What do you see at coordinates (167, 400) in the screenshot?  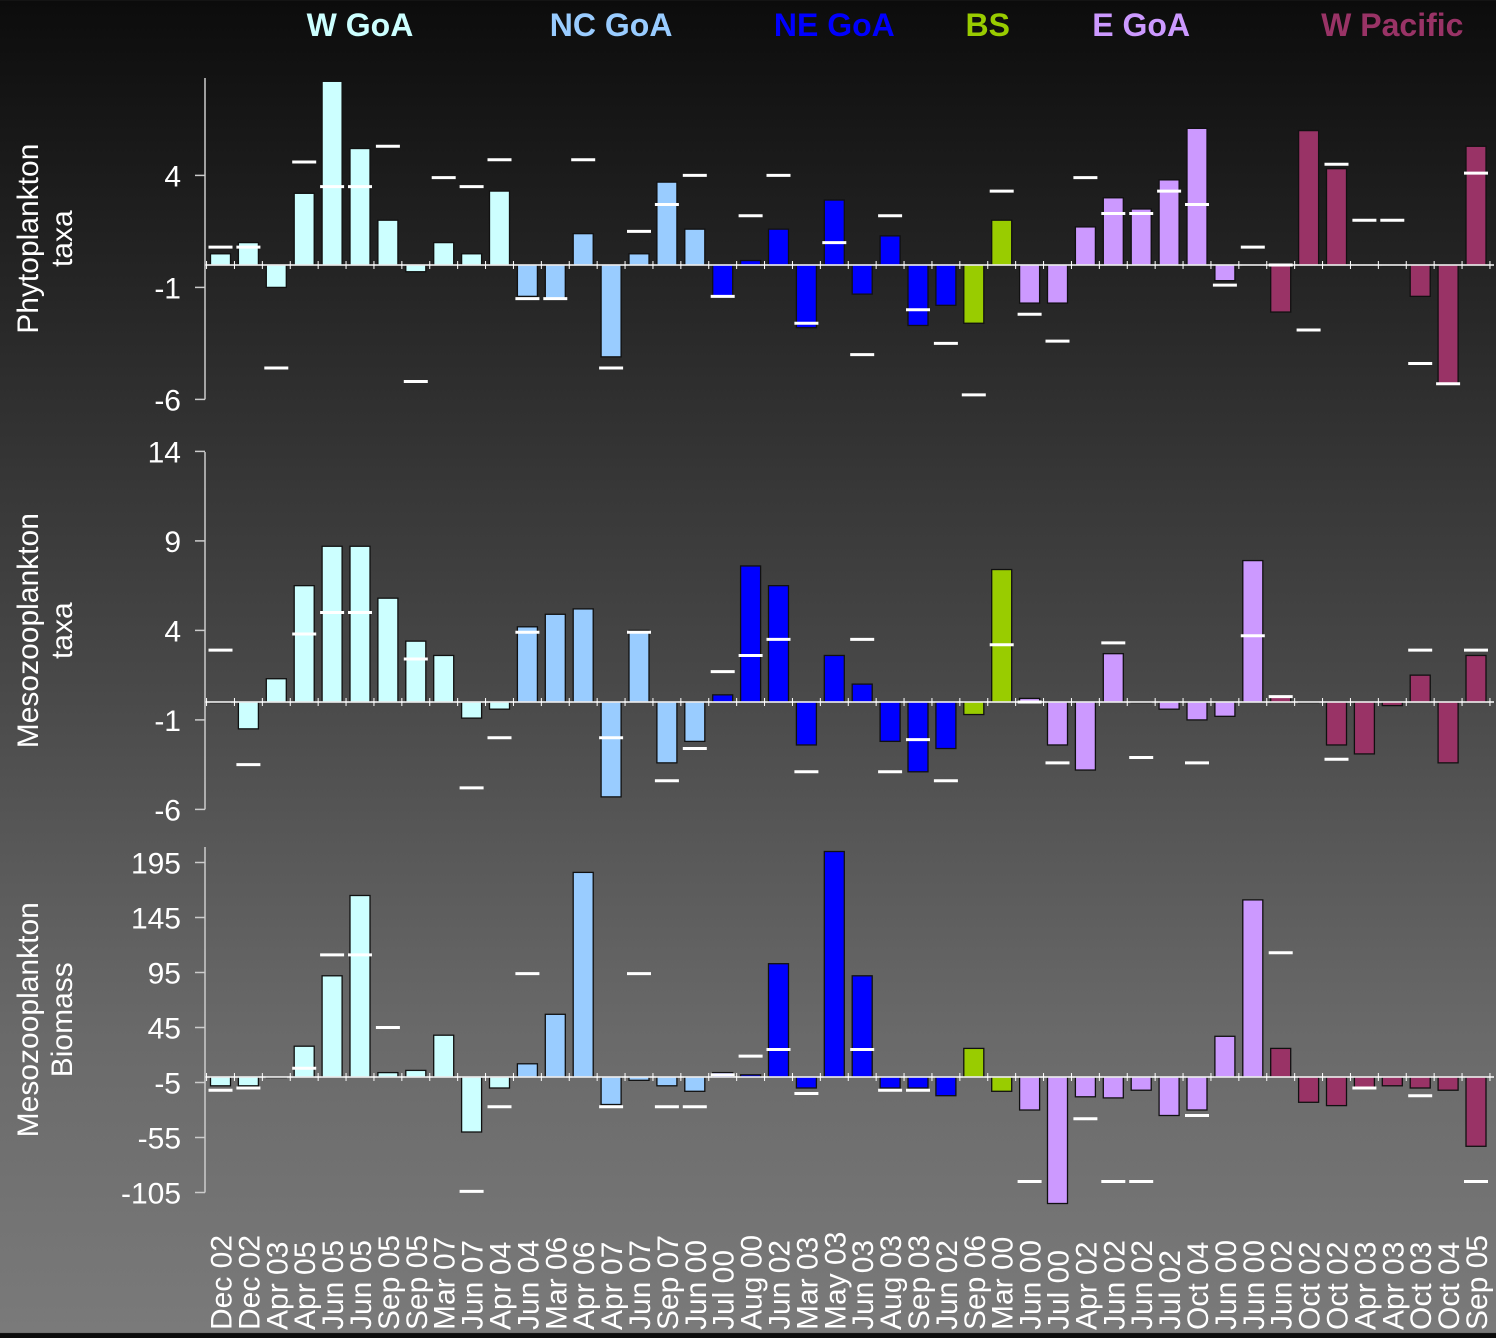 I see `y-tick-label: -6` at bounding box center [167, 400].